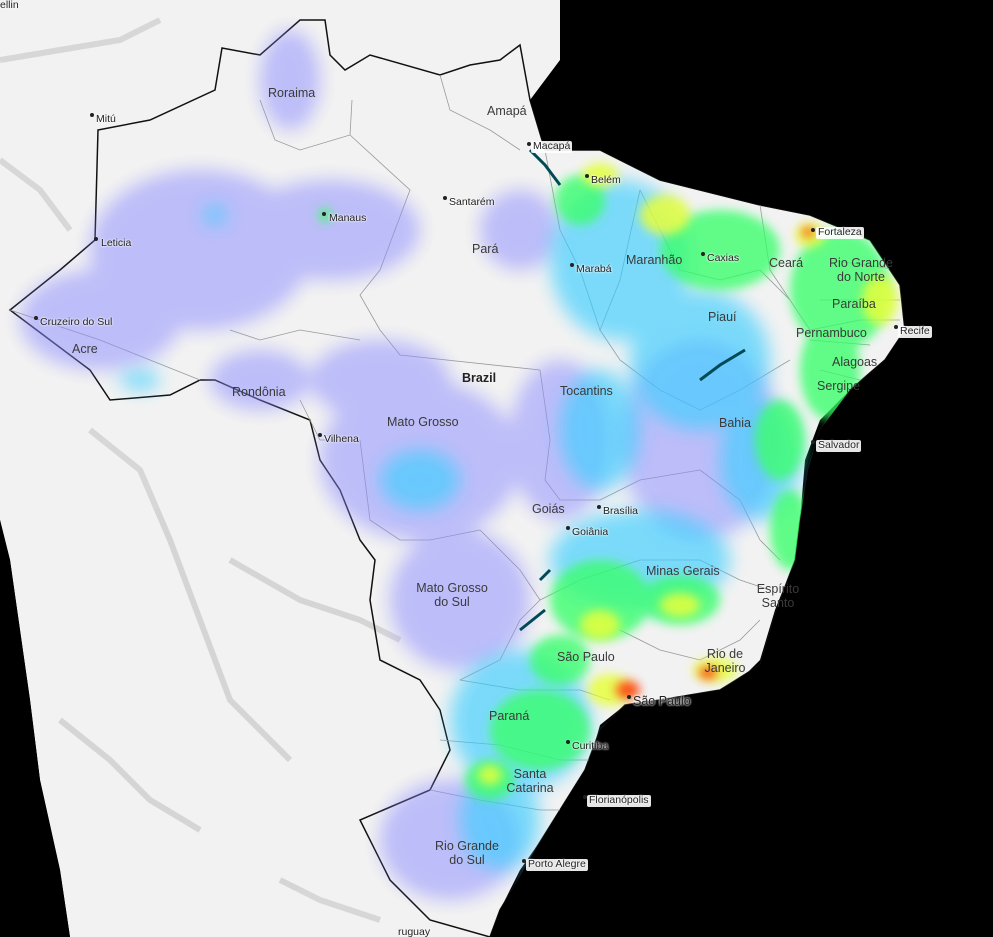  What do you see at coordinates (594, 269) in the screenshot?
I see `city-label-maraba: Marabá` at bounding box center [594, 269].